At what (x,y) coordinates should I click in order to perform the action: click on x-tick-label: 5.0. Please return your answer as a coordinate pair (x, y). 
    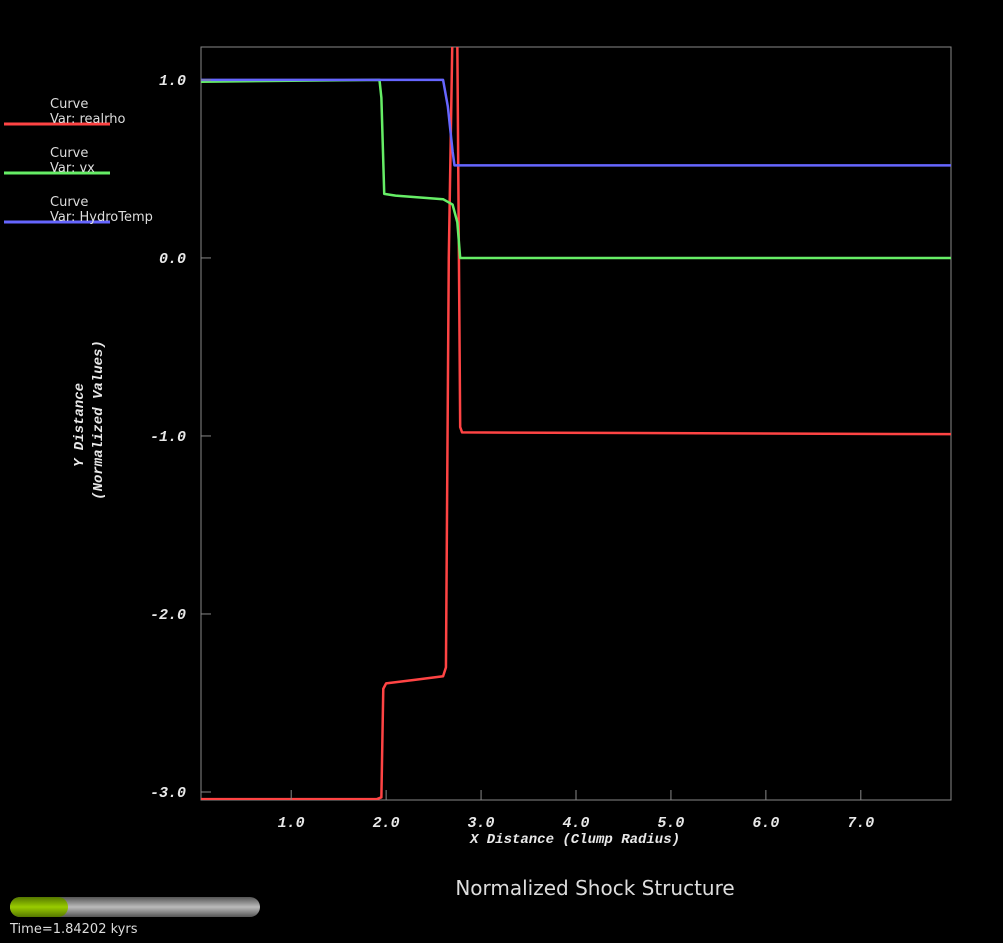
    Looking at the image, I should click on (670, 823).